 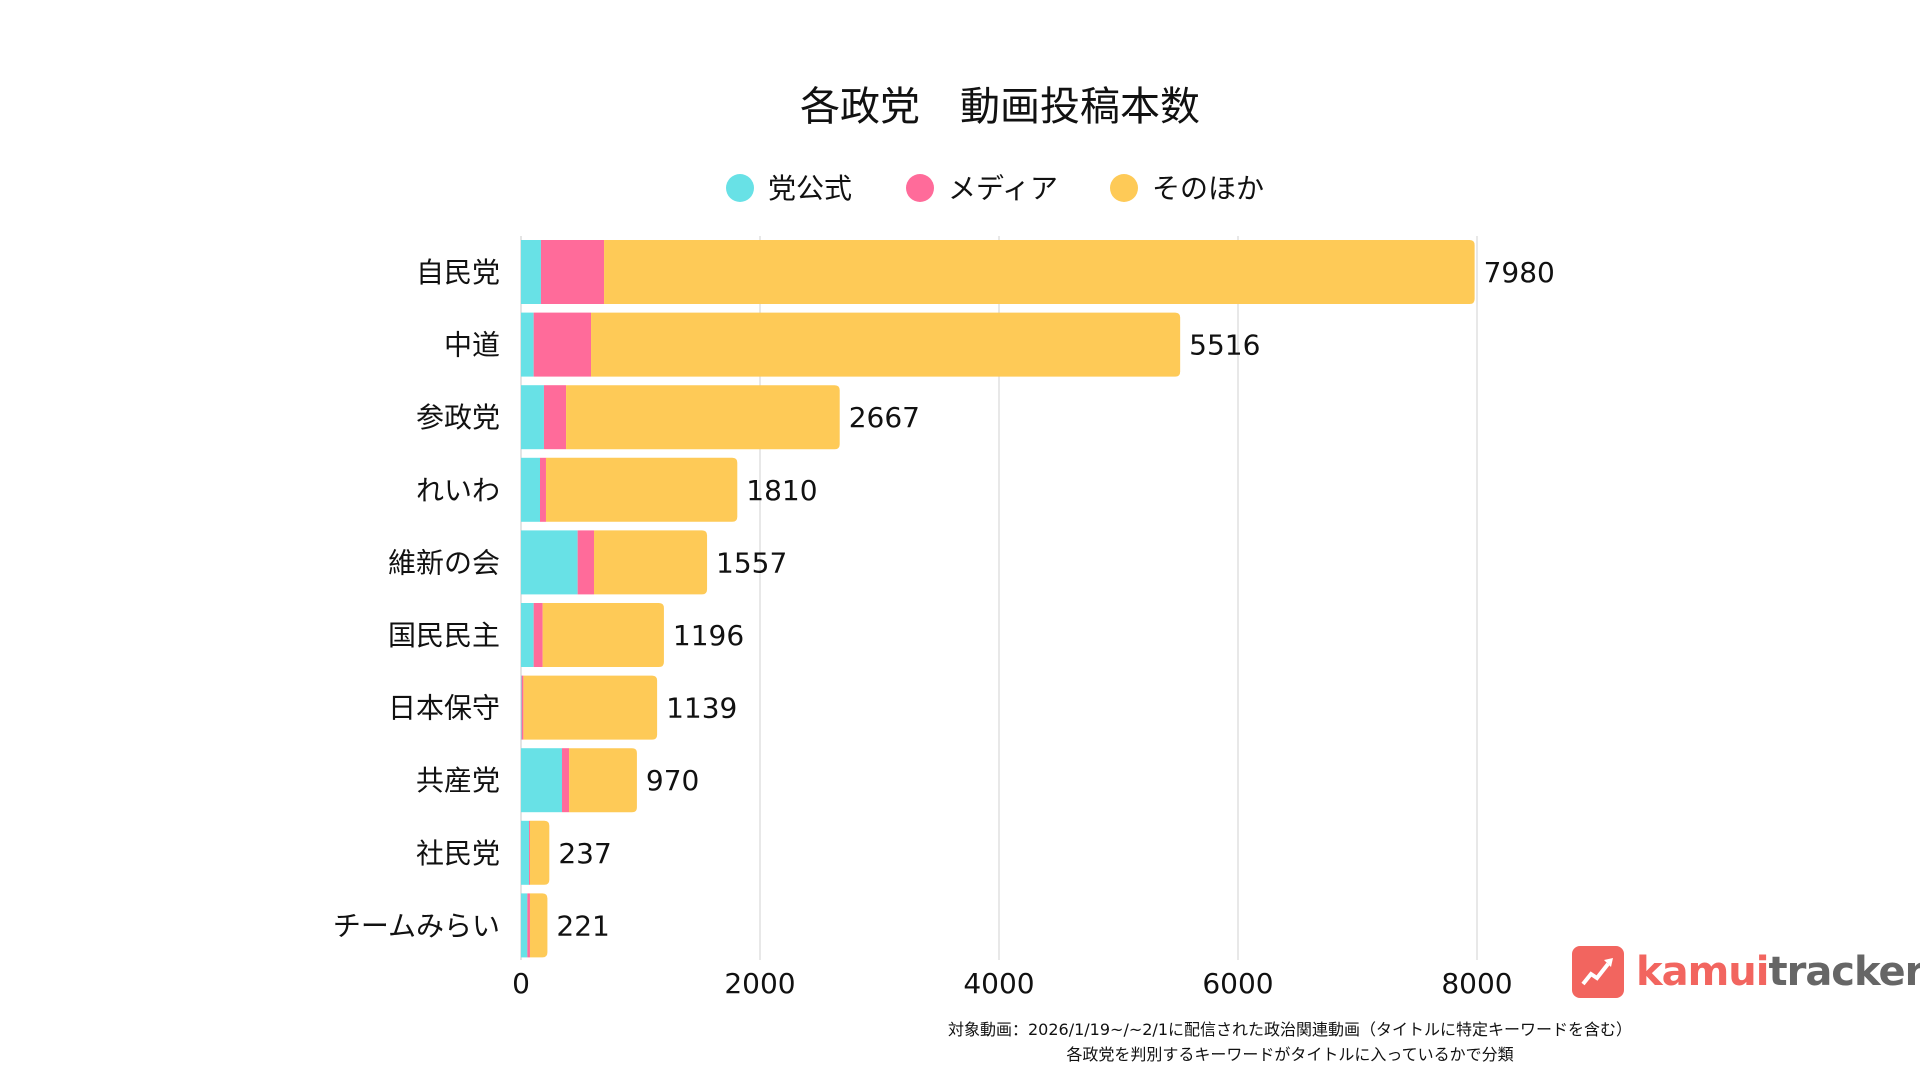 What do you see at coordinates (751, 562) in the screenshot?
I see `data-label: 1557` at bounding box center [751, 562].